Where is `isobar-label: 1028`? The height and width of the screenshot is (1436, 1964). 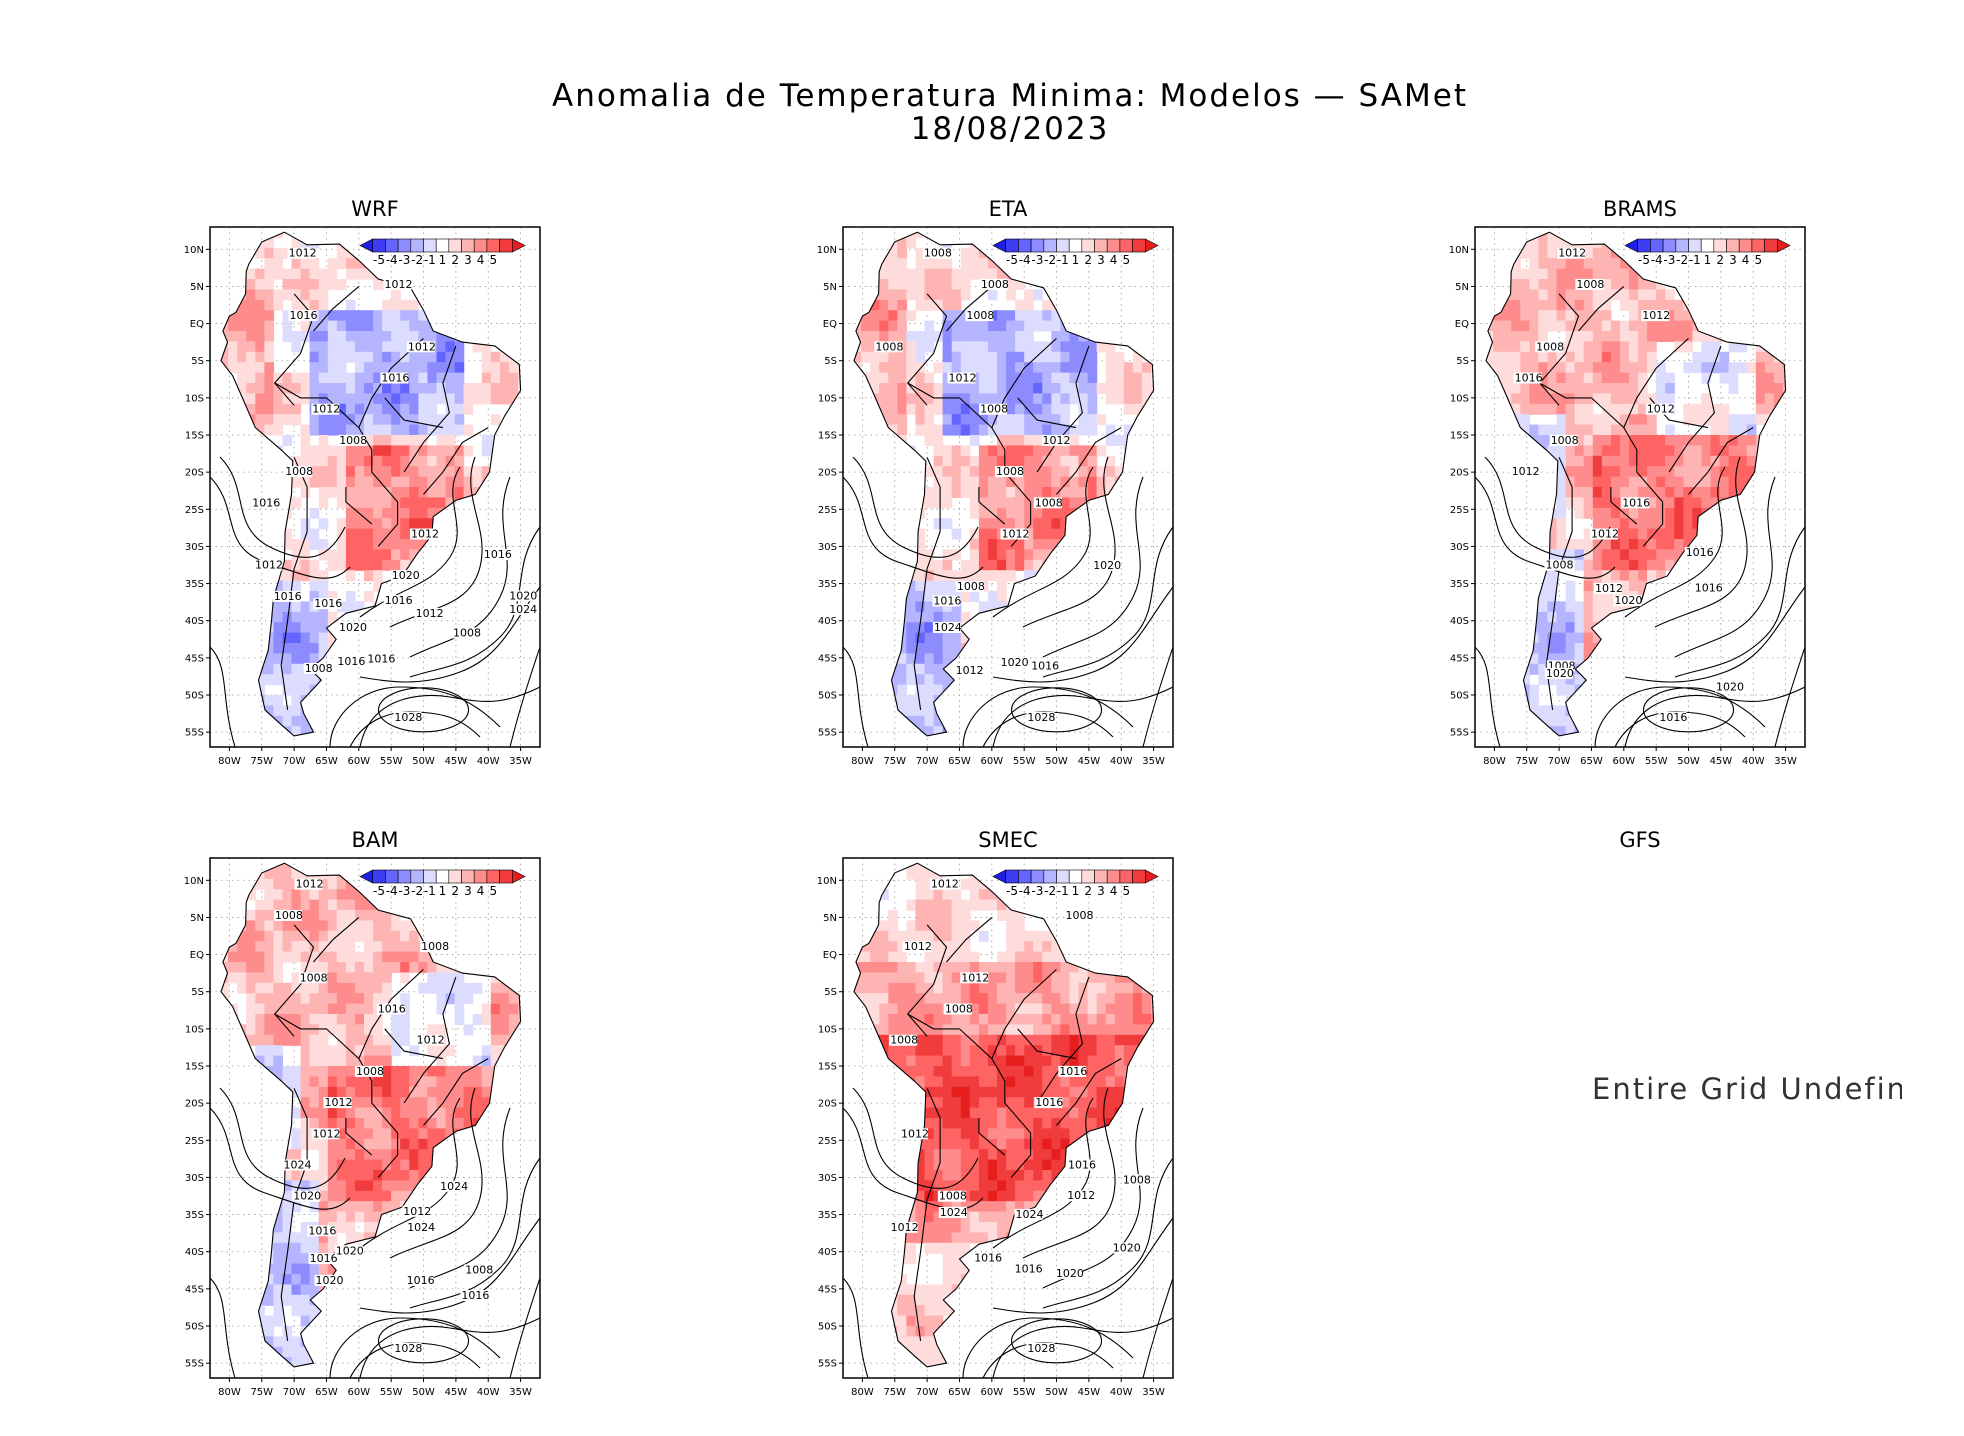
isobar-label: 1028 is located at coordinates (408, 717).